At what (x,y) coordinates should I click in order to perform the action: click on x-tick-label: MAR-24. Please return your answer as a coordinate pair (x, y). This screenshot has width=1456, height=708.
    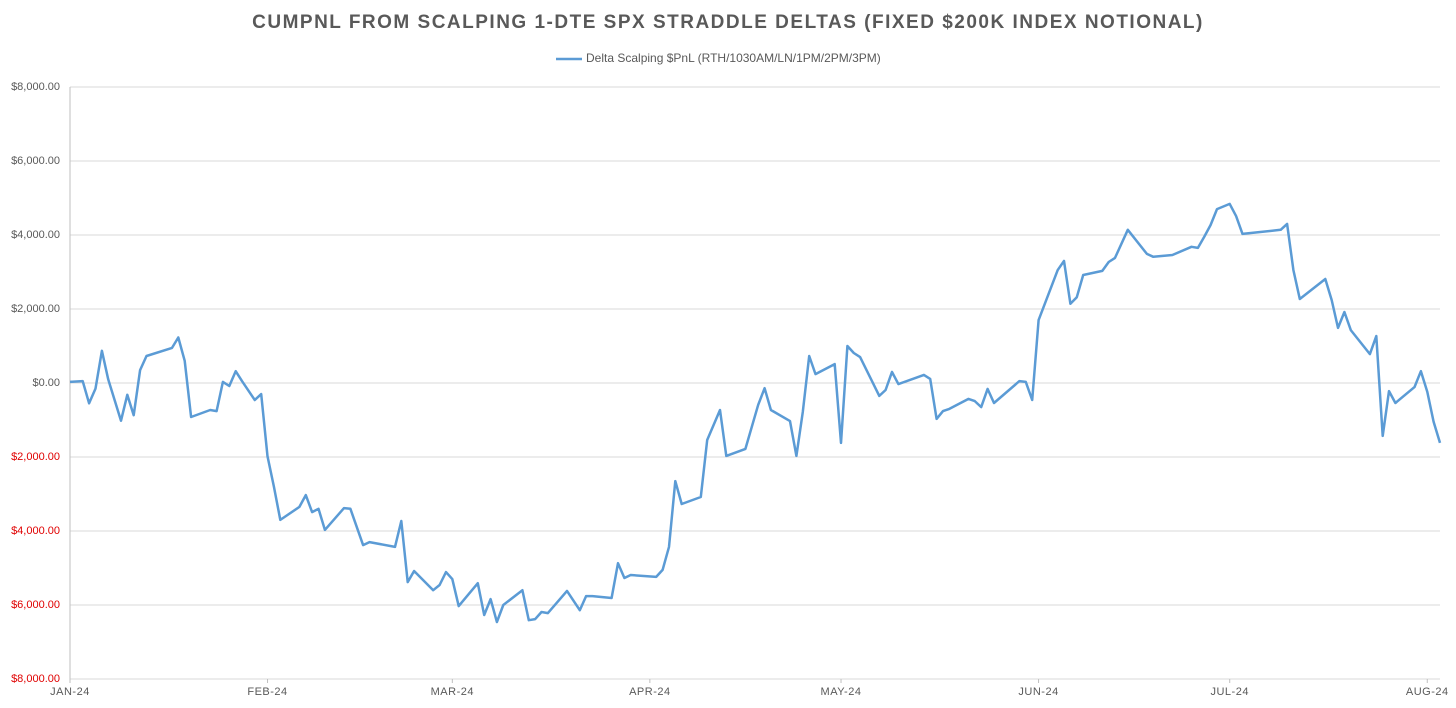
    Looking at the image, I should click on (452, 692).